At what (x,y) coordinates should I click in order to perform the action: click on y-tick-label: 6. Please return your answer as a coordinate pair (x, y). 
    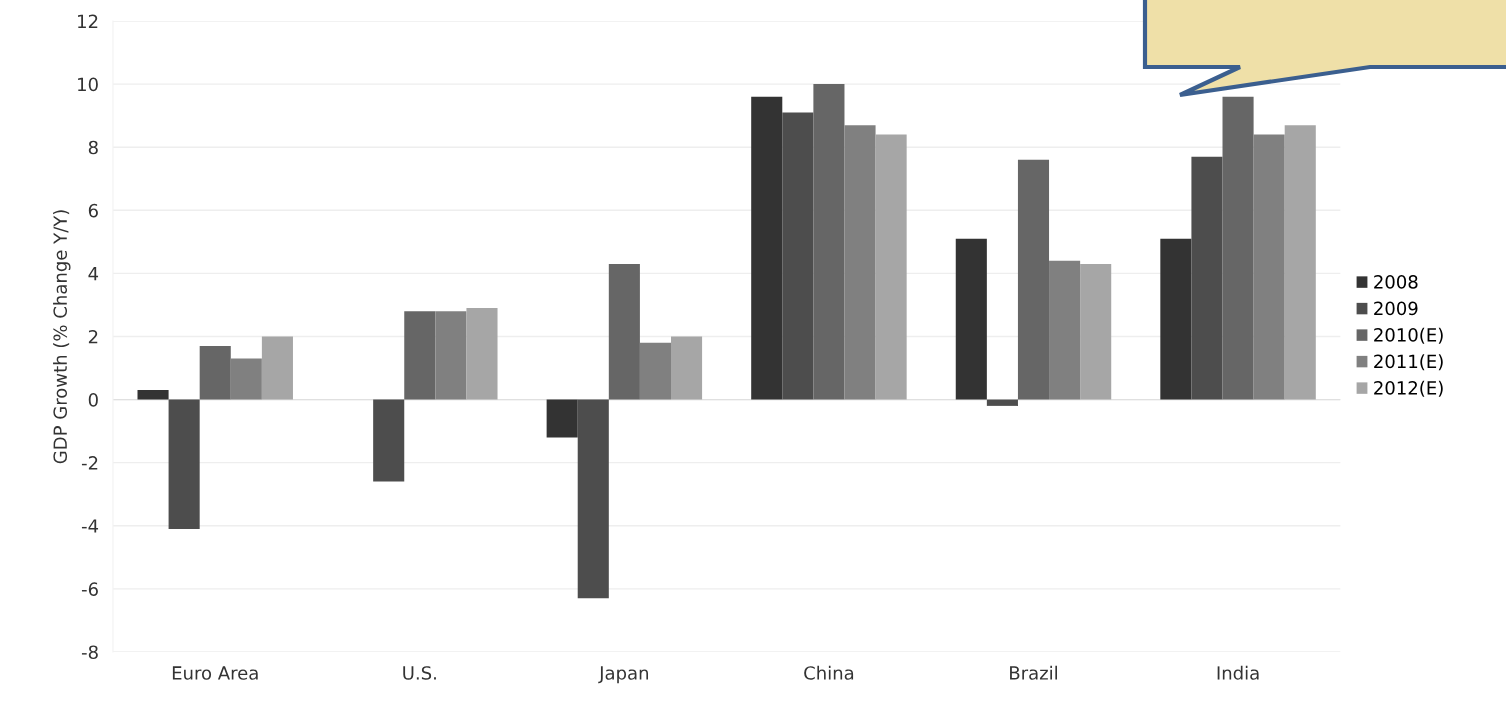
    Looking at the image, I should click on (93, 210).